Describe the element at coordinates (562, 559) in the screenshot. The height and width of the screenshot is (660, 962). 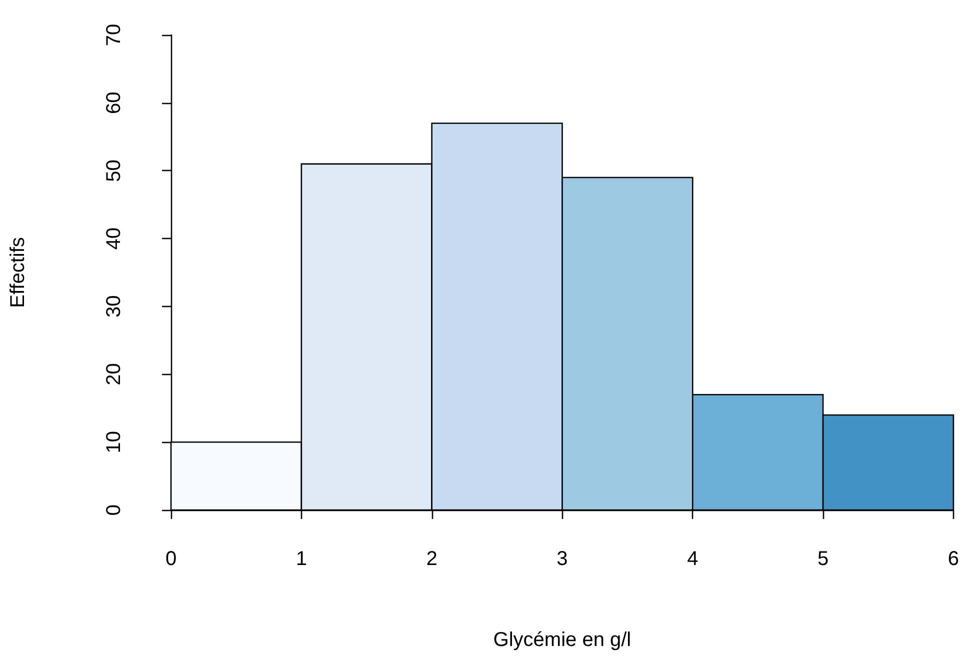
I see `x-tick-label: 3` at that location.